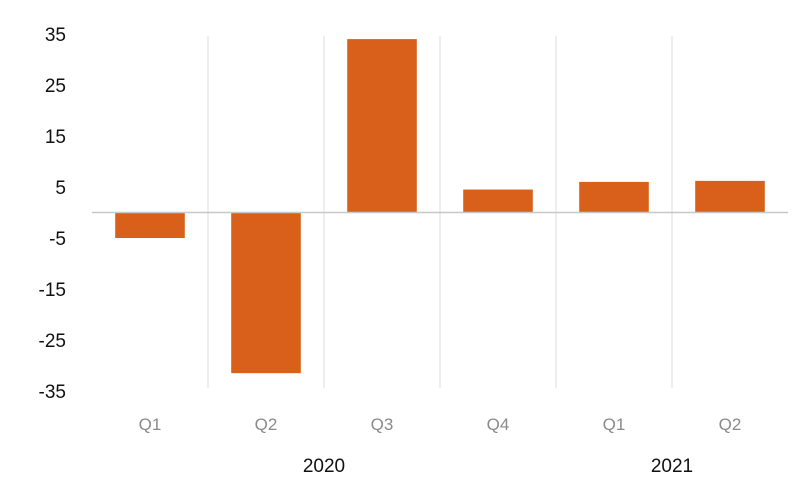 Image resolution: width=800 pixels, height=485 pixels. I want to click on x-axis-ticks: Q1 Q2 Q3 Q4 Q1 Q2, so click(440, 424).